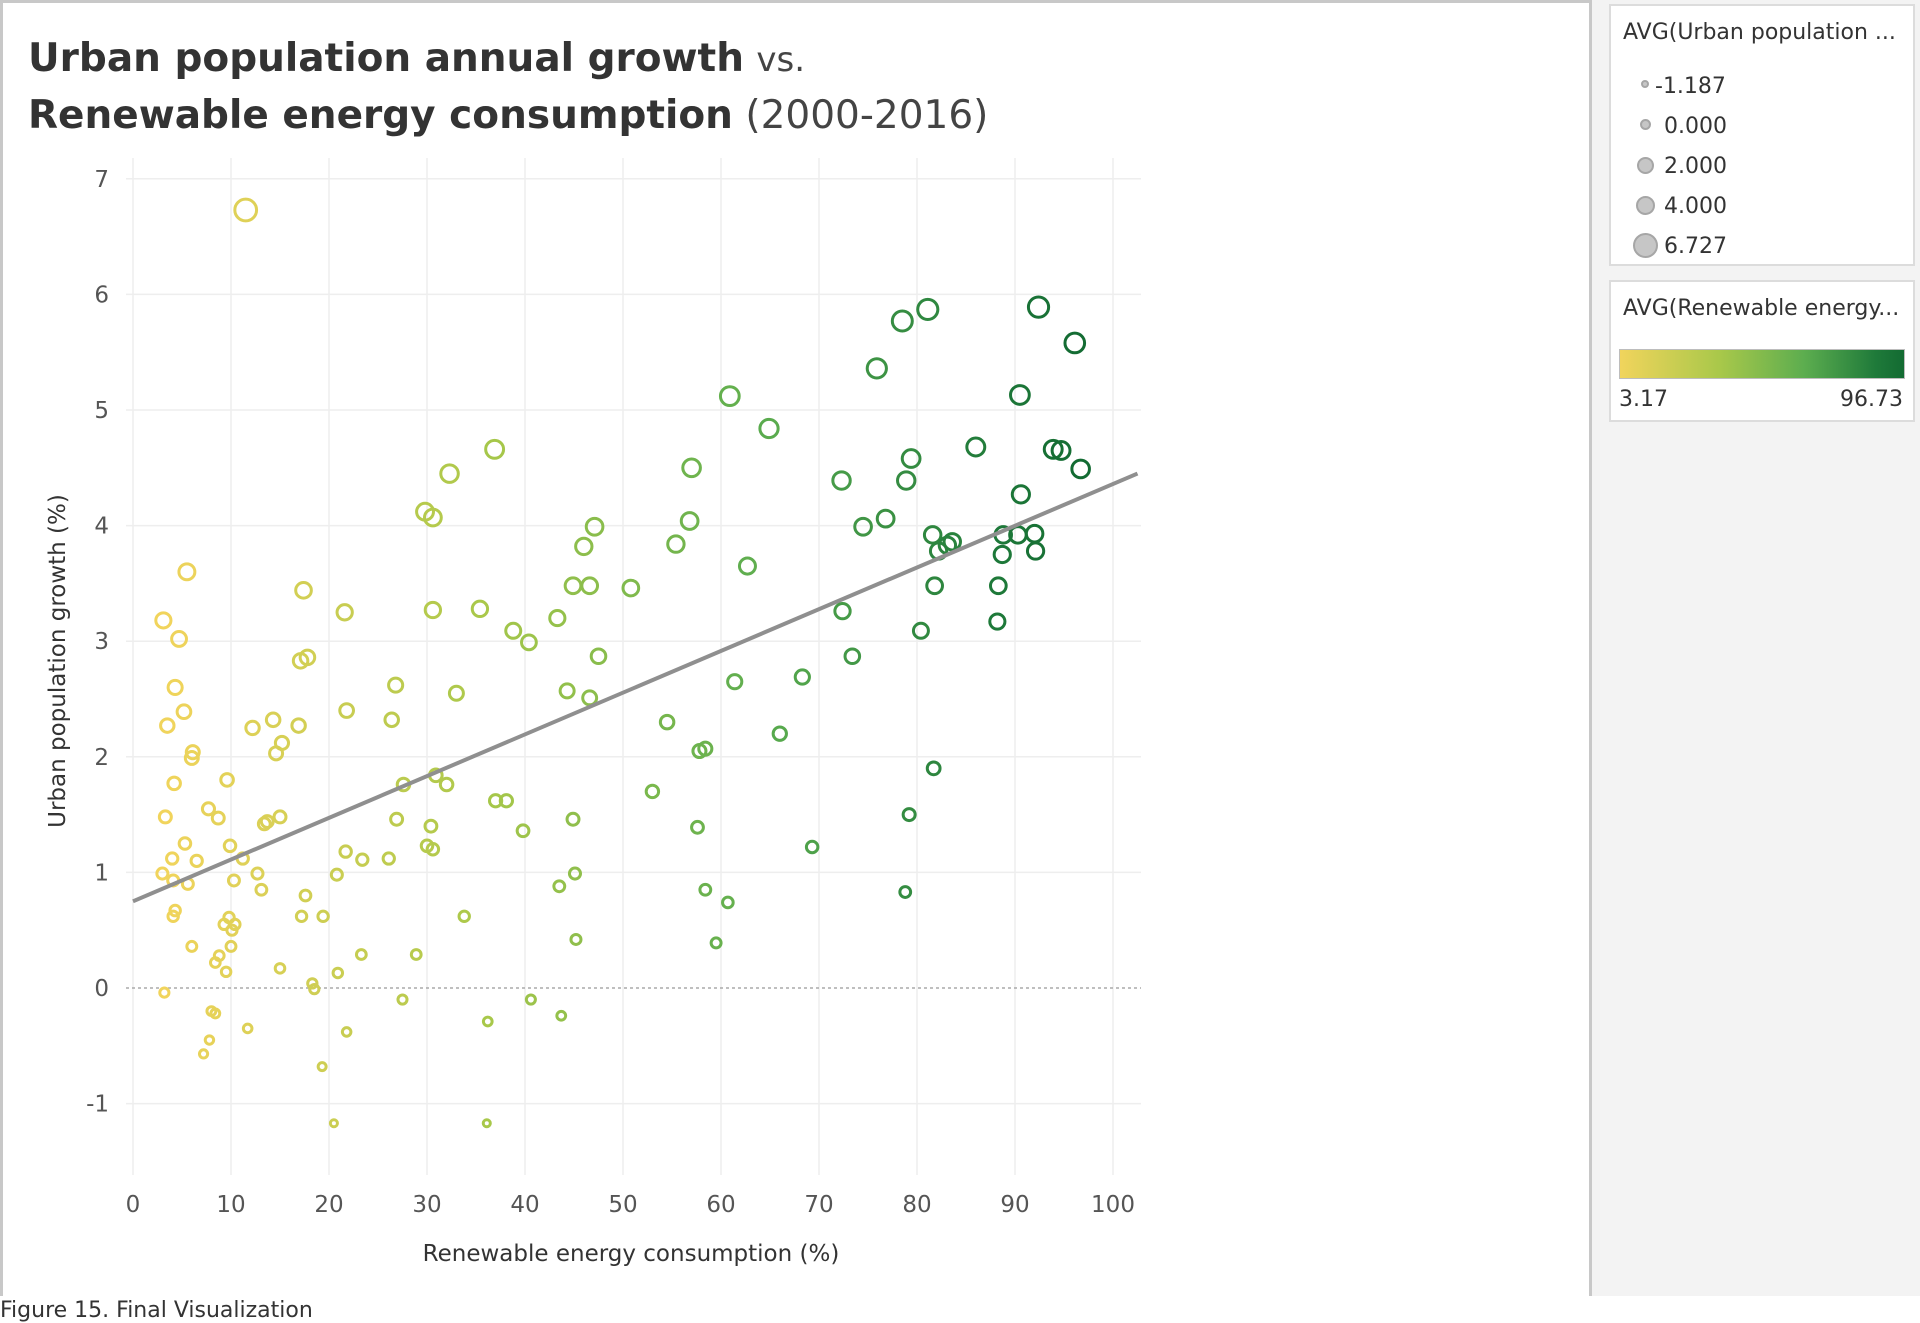 The height and width of the screenshot is (1323, 1920). Describe the element at coordinates (781, 60) in the screenshot. I see `title-line1-normal: vs.` at that location.